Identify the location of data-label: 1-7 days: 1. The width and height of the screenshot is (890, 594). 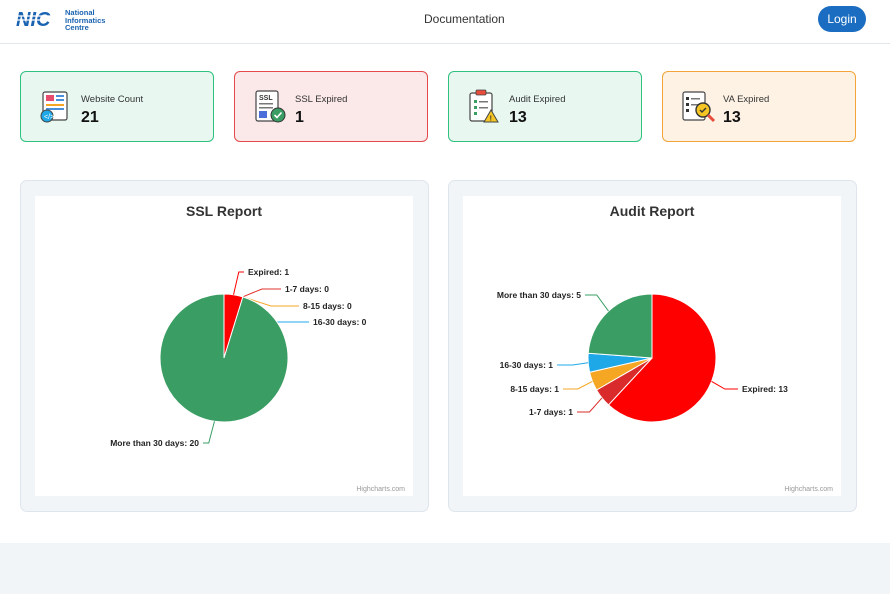
(551, 412).